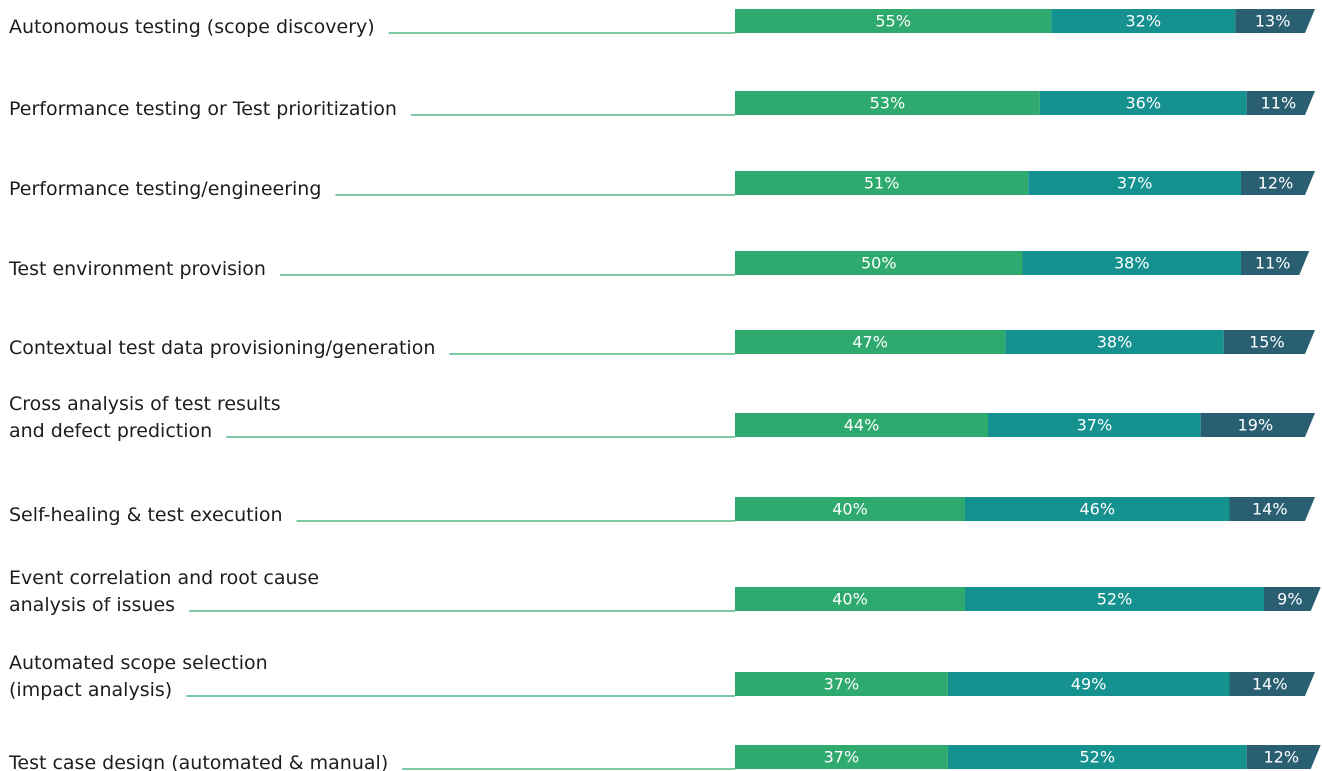 Image resolution: width=1322 pixels, height=771 pixels. I want to click on category-text: Self-healing & test execution, so click(146, 515).